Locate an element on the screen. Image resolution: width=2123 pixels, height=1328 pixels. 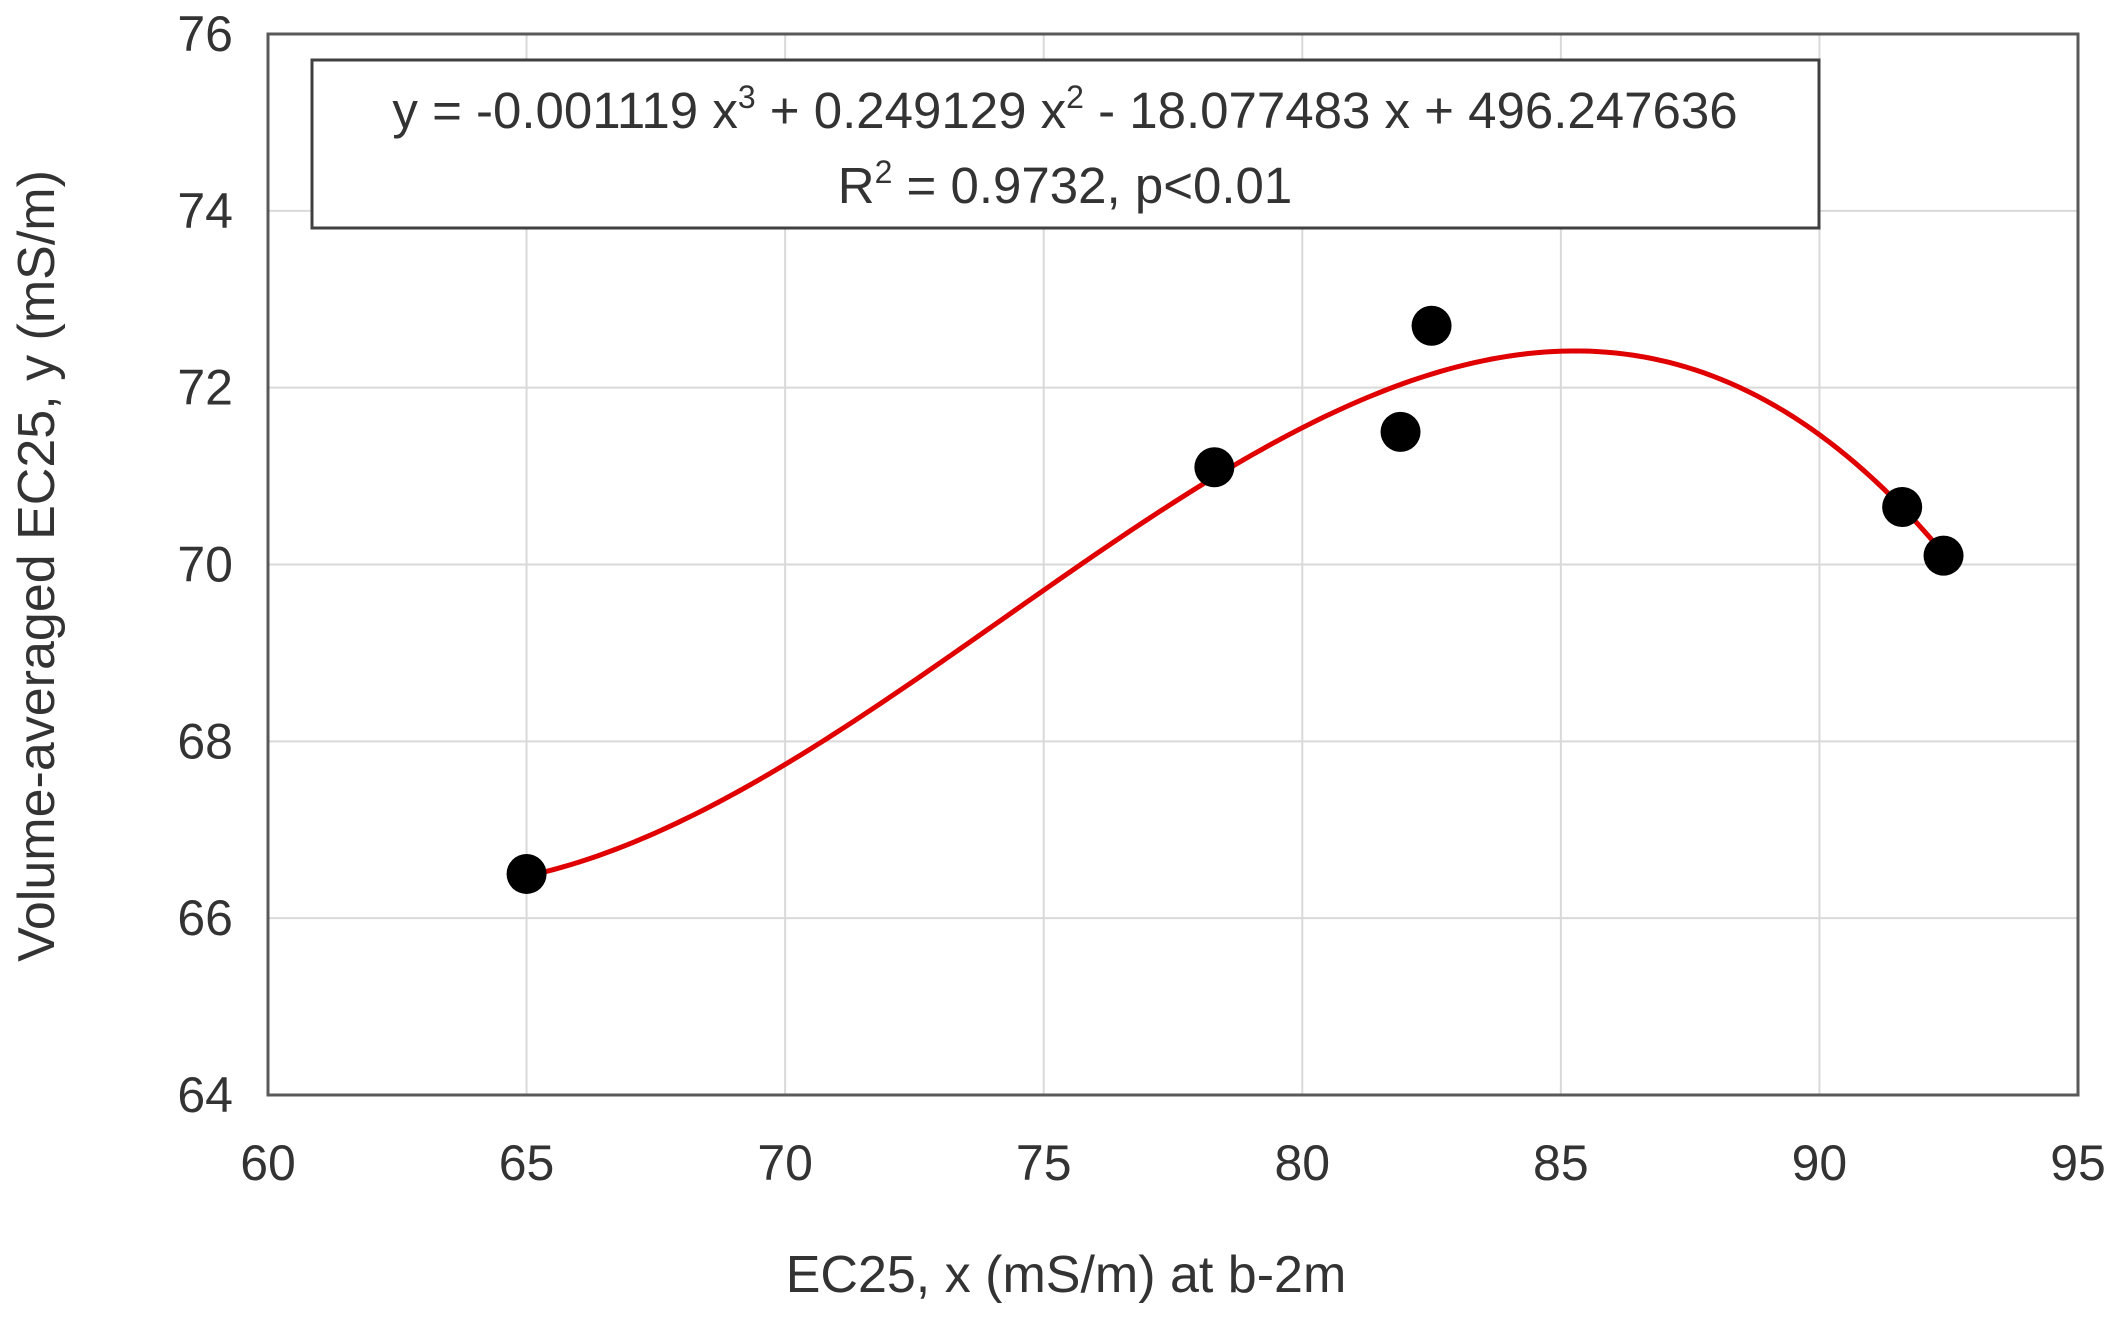
x-tick-label: 70 is located at coordinates (785, 1163).